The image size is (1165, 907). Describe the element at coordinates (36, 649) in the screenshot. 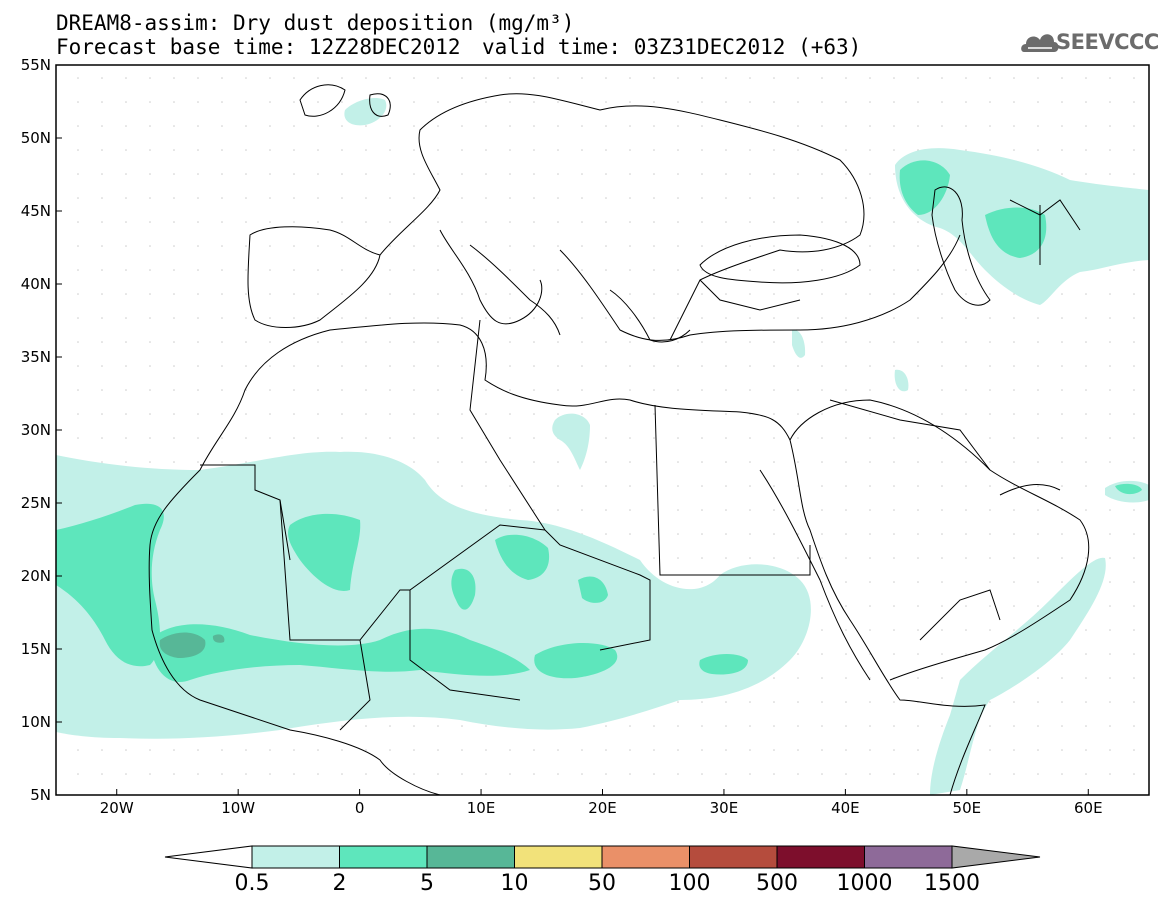

I see `lat-label: 15N` at that location.